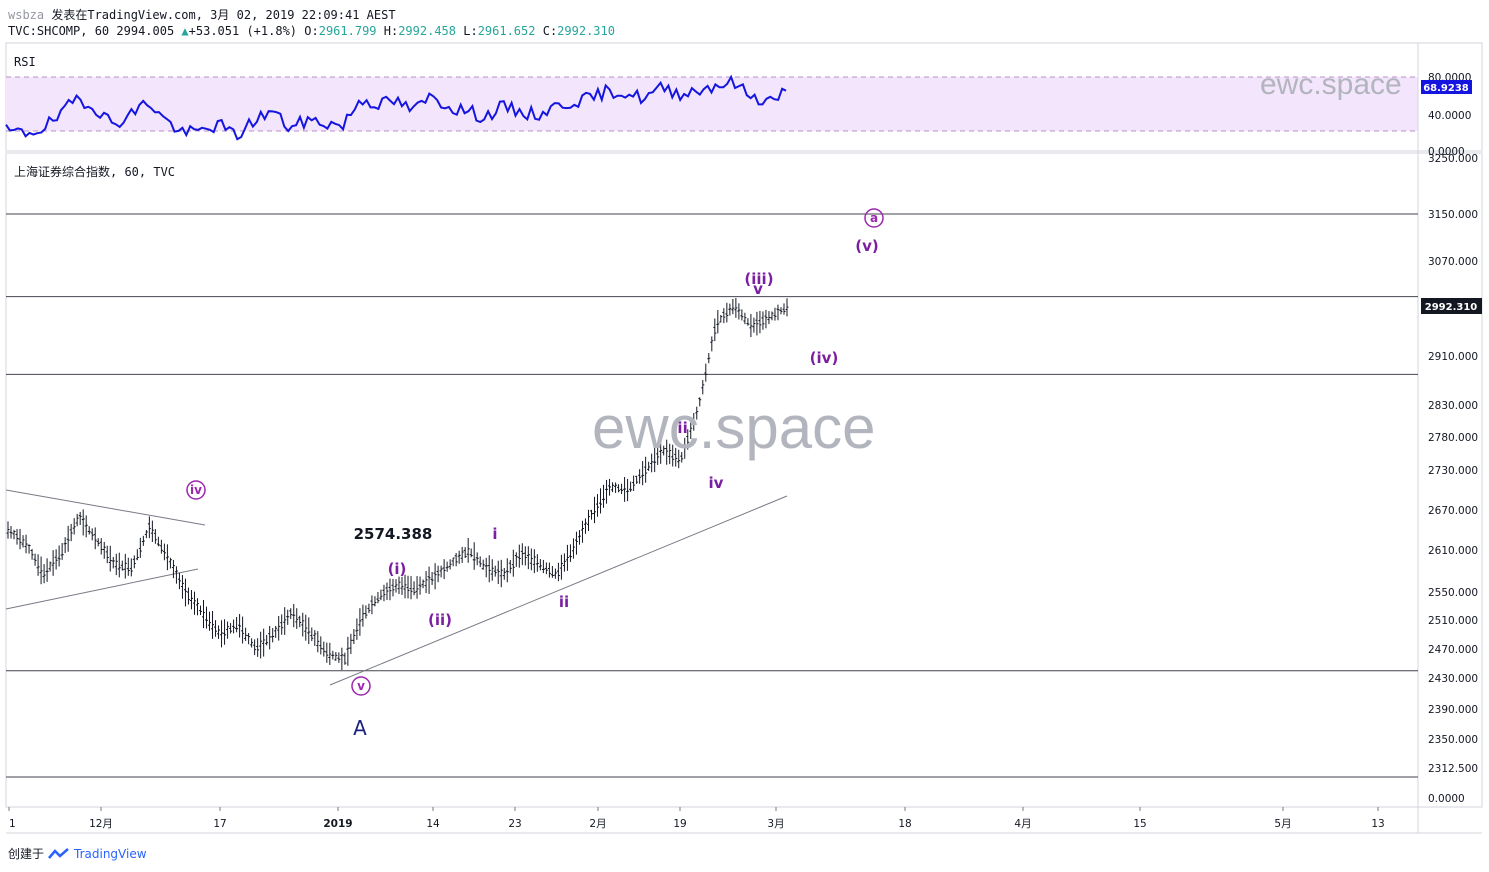 The image size is (1489, 872). I want to click on trendlines, so click(396, 587).